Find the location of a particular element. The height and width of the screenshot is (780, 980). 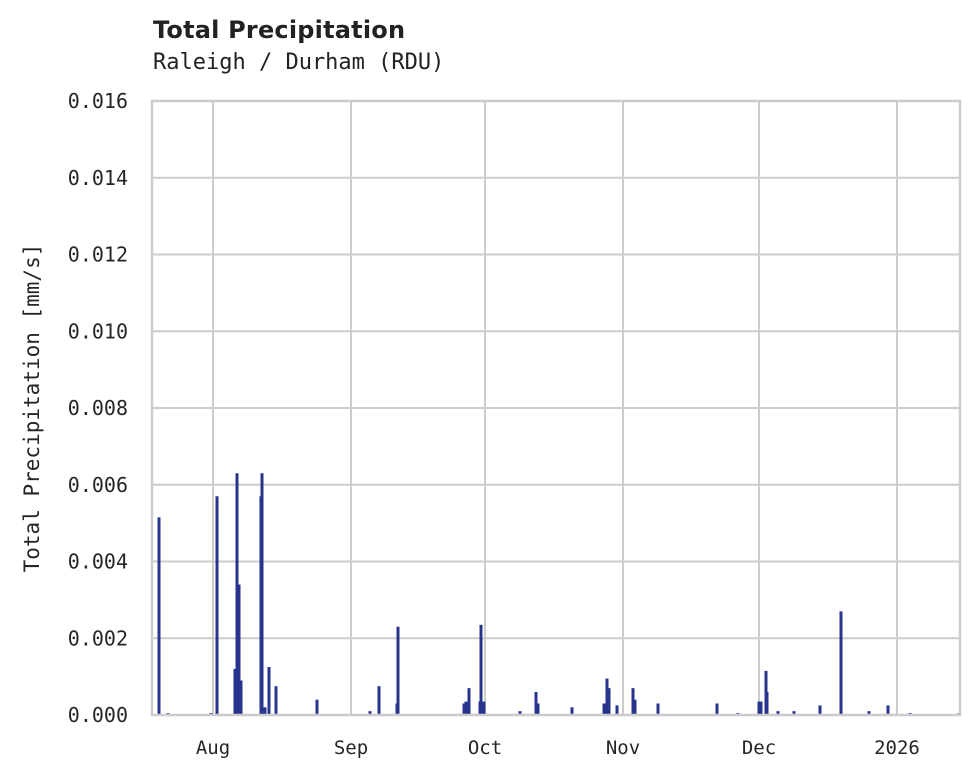

y-tick-label: 0.014 is located at coordinates (98, 178).